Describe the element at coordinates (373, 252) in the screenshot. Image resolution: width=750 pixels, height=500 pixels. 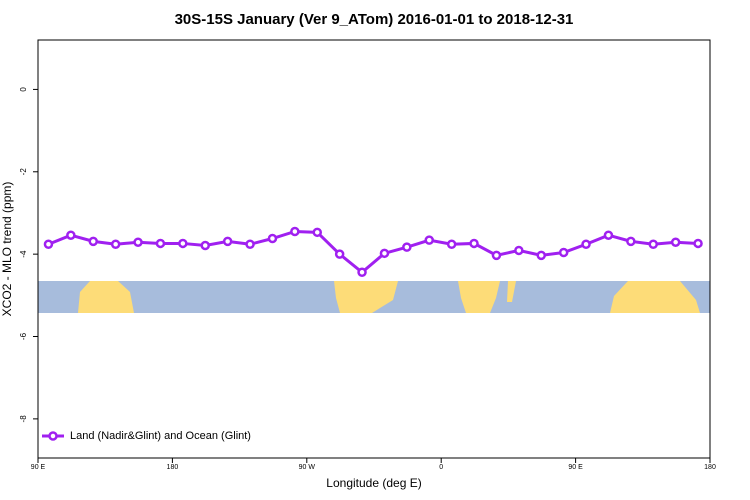
I see `series-line` at that location.